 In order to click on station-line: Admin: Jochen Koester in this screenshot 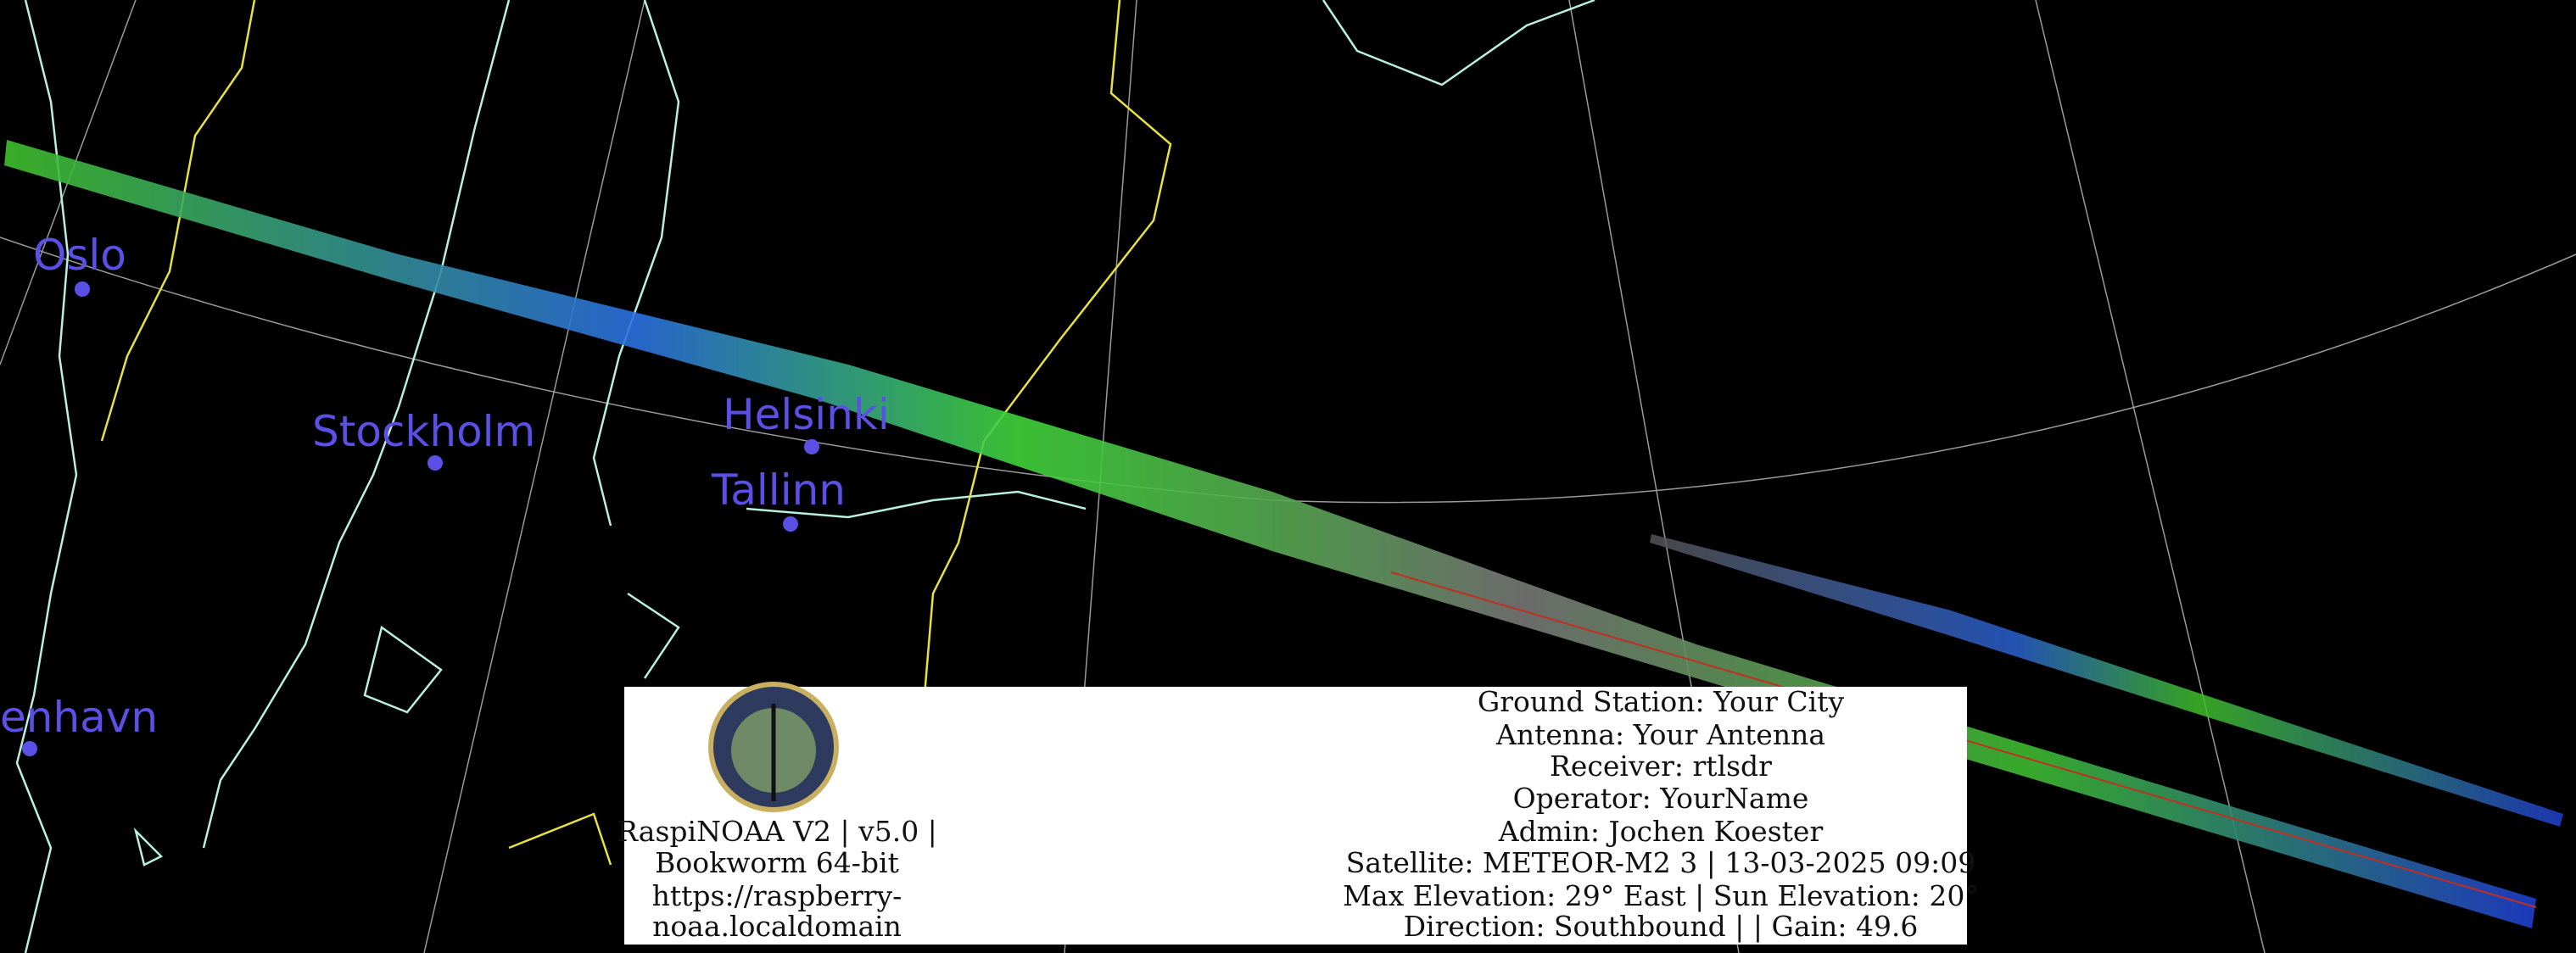, I will do `click(1661, 831)`.